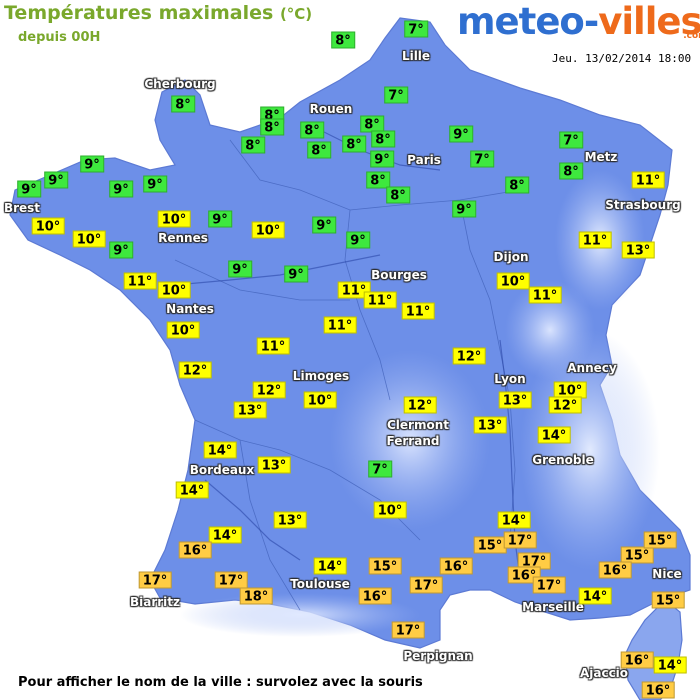 The width and height of the screenshot is (700, 700). Describe the element at coordinates (256, 596) in the screenshot. I see `temperature-badge: 18°` at that location.